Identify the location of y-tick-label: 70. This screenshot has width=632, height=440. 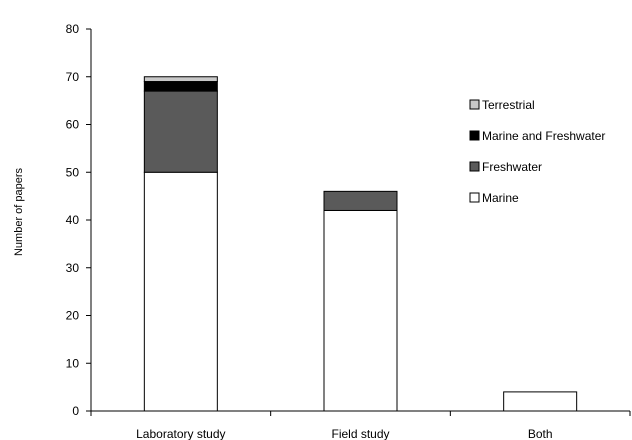
(73, 77).